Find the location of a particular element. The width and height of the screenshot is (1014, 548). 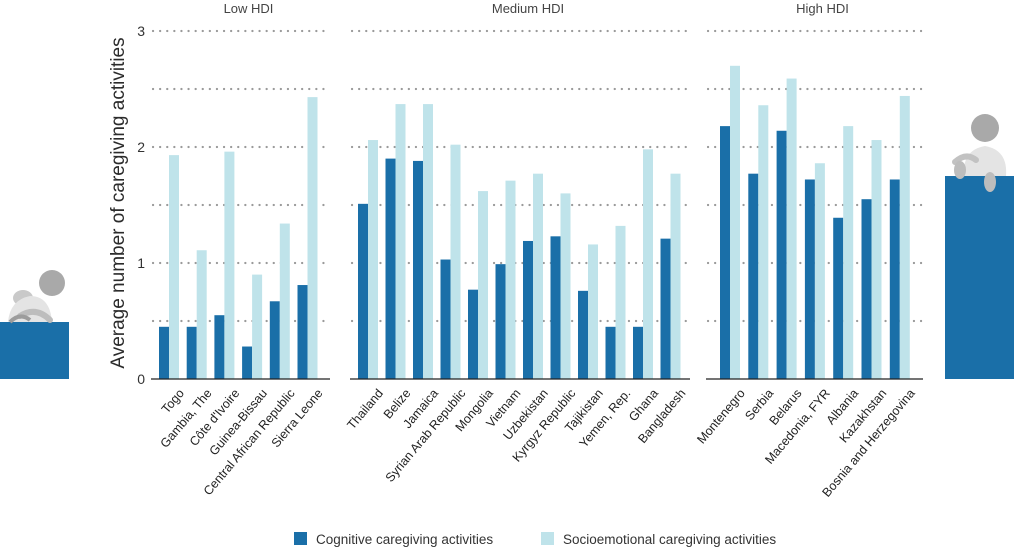

group-labels: Low HDI Medium HDI High HDI is located at coordinates (536, 8).